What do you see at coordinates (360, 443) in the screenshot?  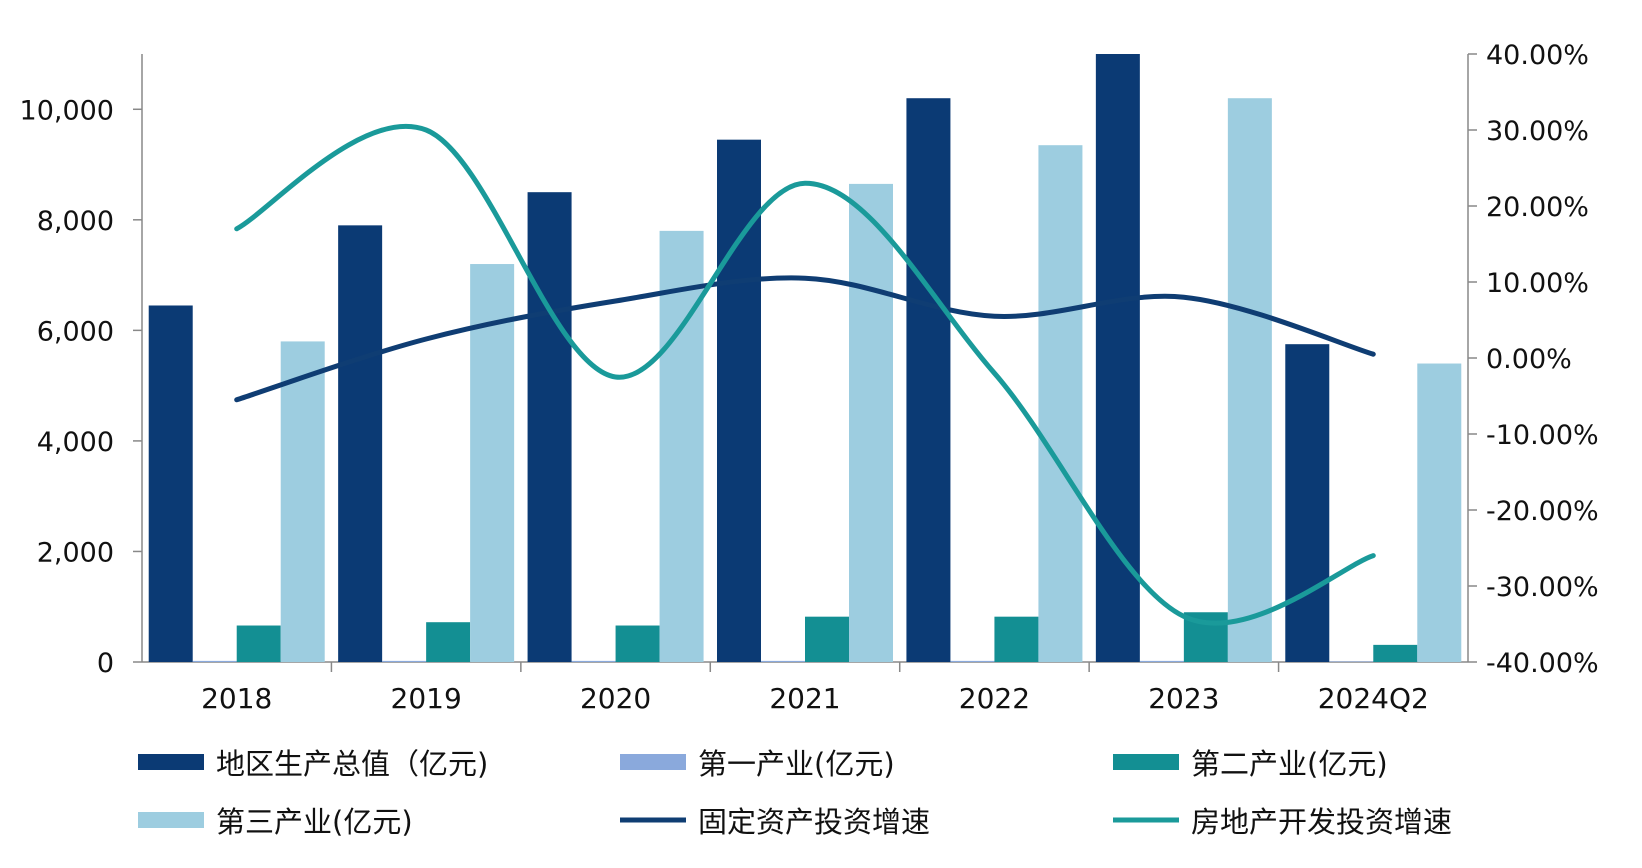 I see `bar-2019-s1` at bounding box center [360, 443].